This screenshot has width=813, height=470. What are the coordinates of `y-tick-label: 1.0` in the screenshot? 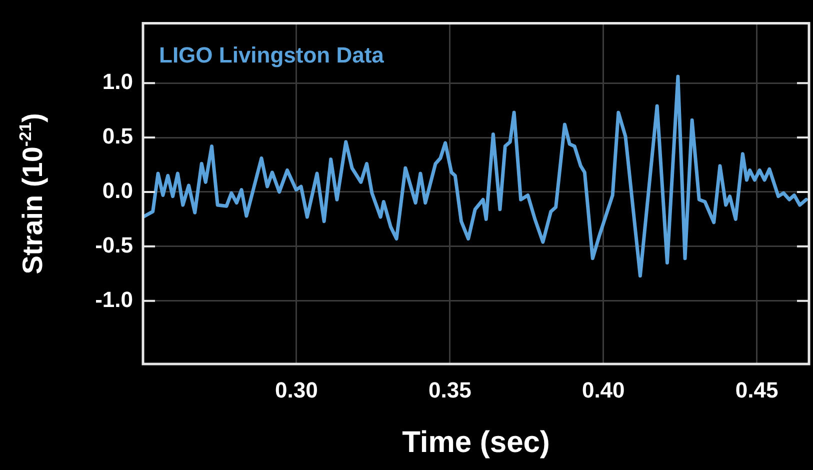 It's located at (117, 81).